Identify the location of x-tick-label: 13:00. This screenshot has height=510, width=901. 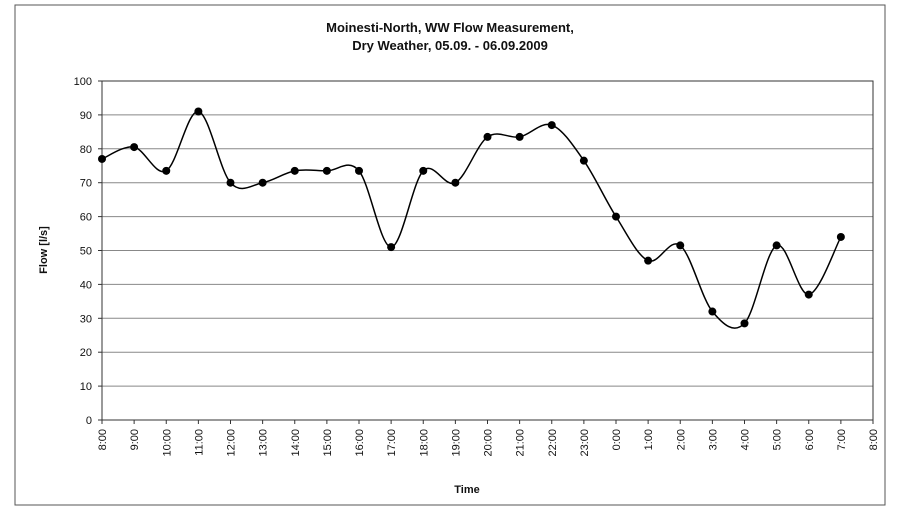
(264, 443).